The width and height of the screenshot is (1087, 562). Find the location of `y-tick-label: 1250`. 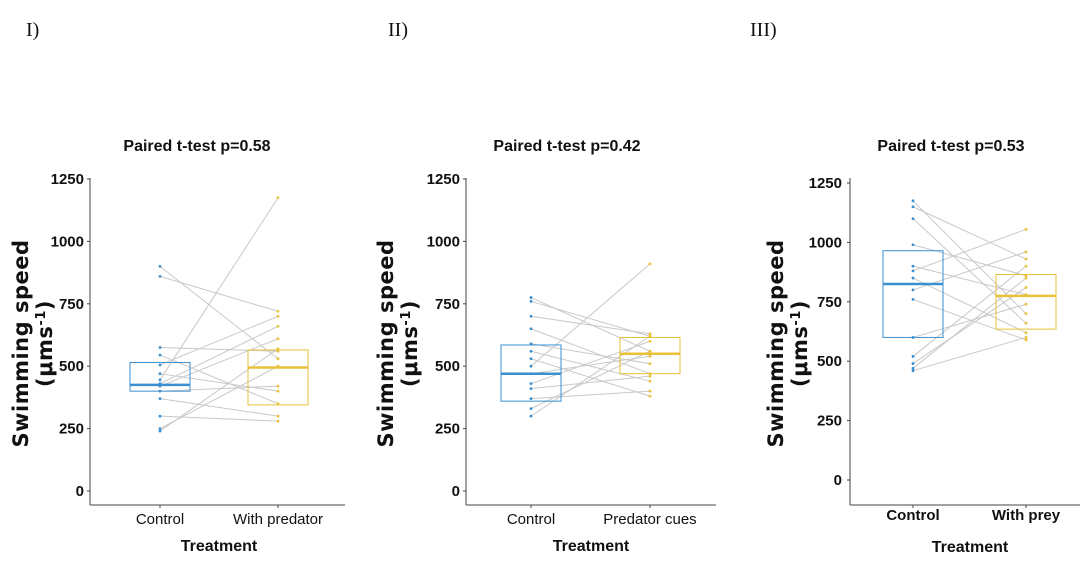

y-tick-label: 1250 is located at coordinates (67, 179).